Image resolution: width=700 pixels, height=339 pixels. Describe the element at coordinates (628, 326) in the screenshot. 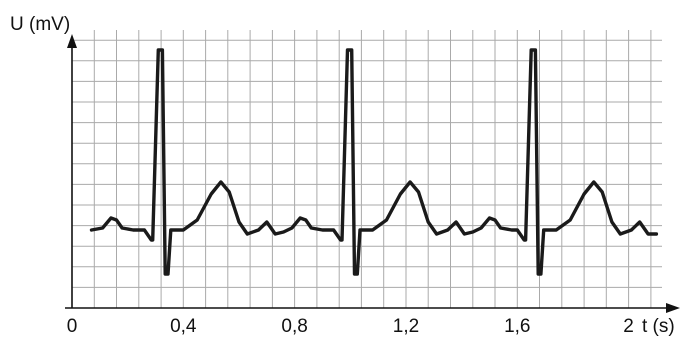

I see `x-tick-label: 2` at that location.